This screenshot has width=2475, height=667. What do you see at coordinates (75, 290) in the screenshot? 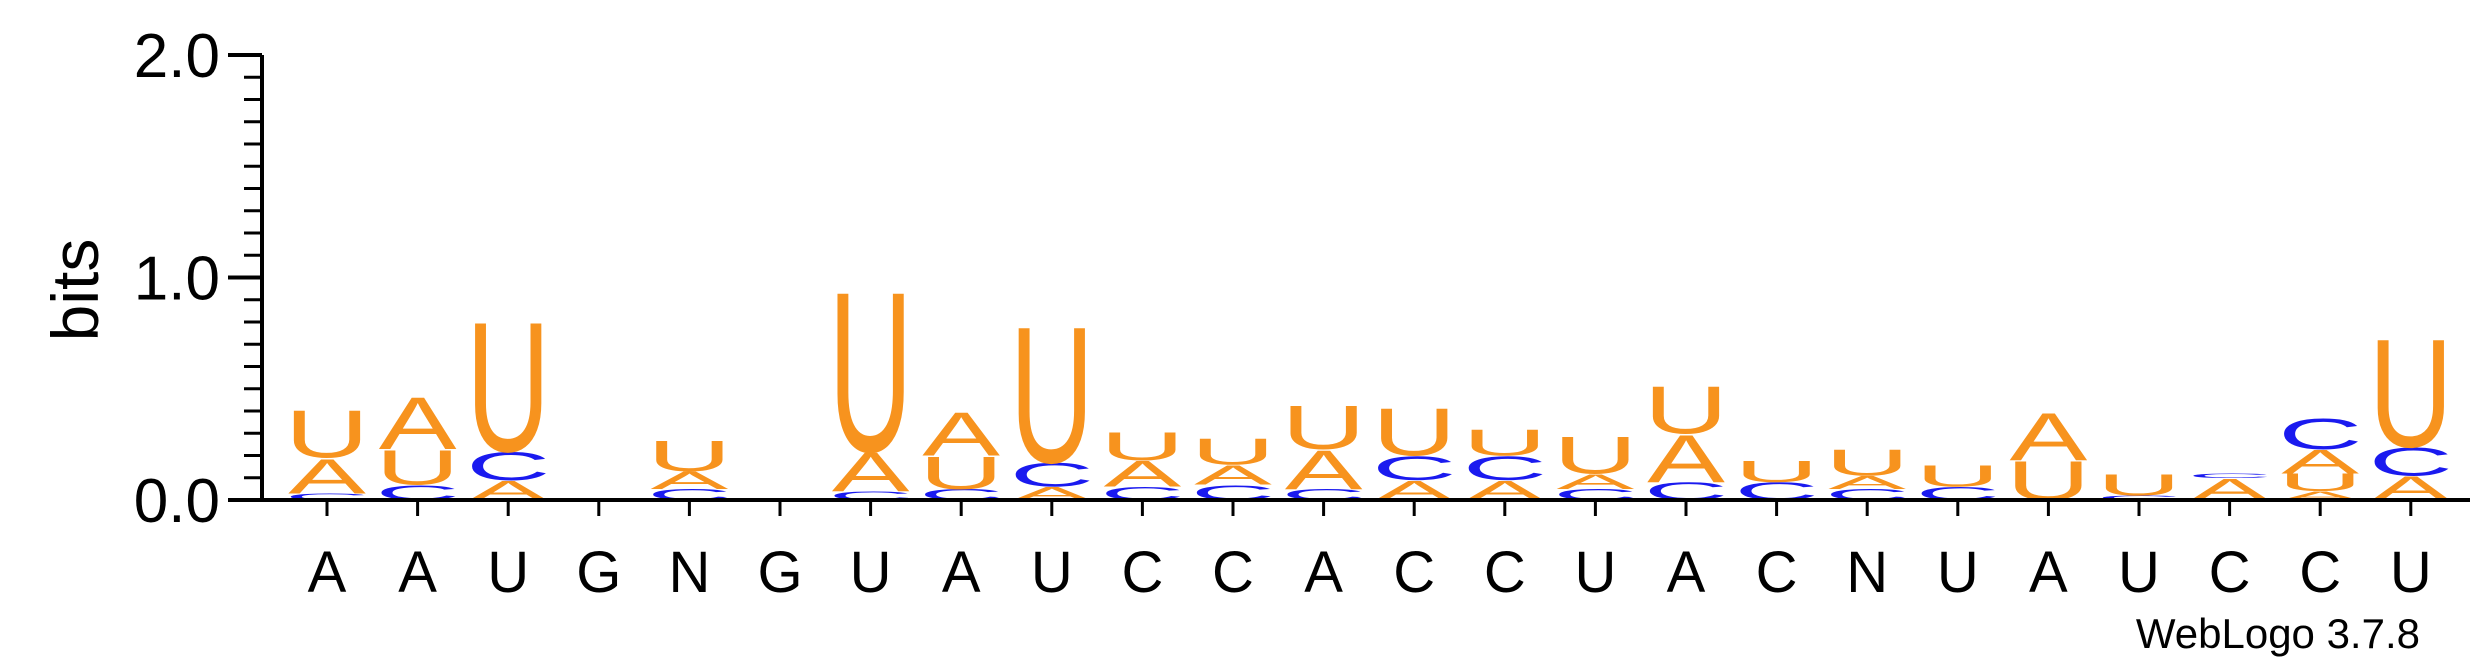
I see `y-axis-label: bits` at bounding box center [75, 290].